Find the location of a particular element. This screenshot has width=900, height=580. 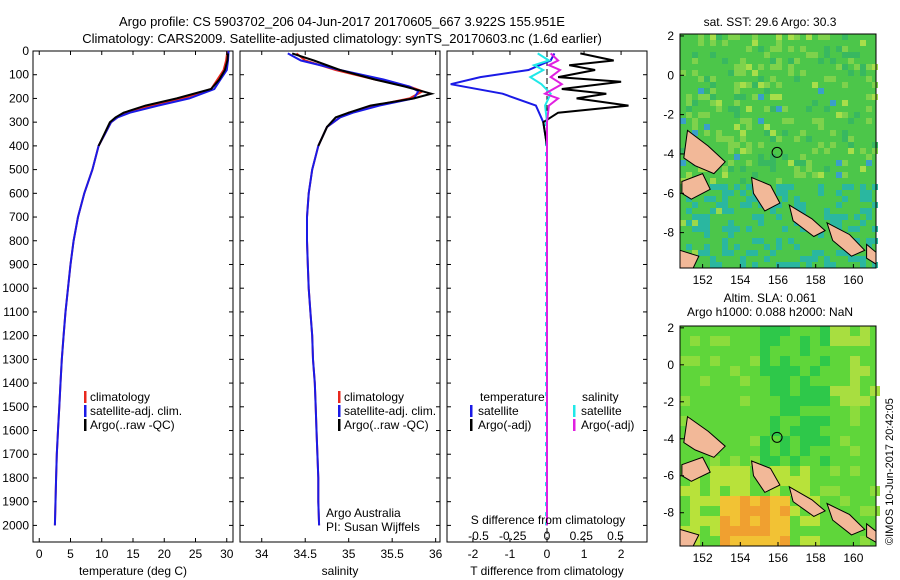

depth-tick-label: 200 is located at coordinates (19, 98).